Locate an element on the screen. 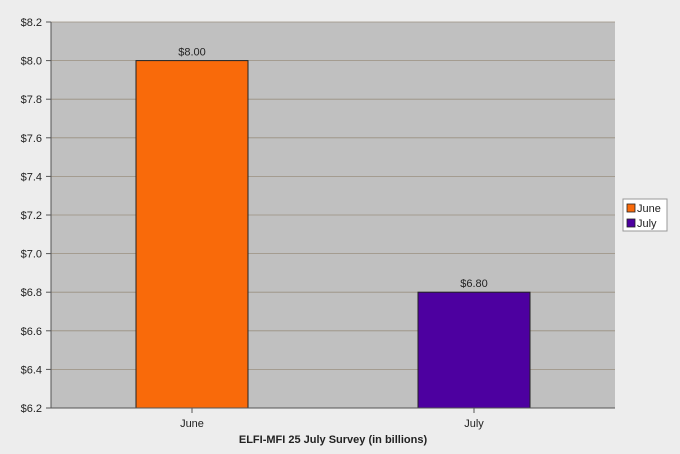 This screenshot has height=454, width=680. data-label: $8.00 is located at coordinates (192, 53).